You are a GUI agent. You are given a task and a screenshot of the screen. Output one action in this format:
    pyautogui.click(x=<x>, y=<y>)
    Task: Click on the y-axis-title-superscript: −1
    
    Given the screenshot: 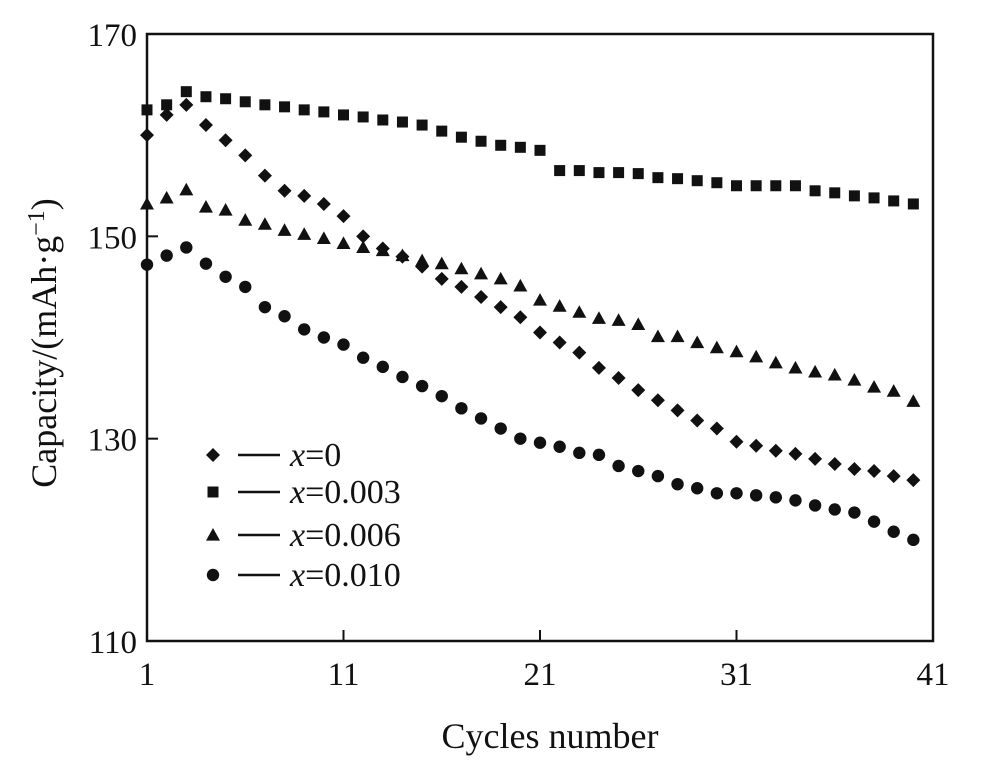 What is the action you would take?
    pyautogui.click(x=37, y=223)
    